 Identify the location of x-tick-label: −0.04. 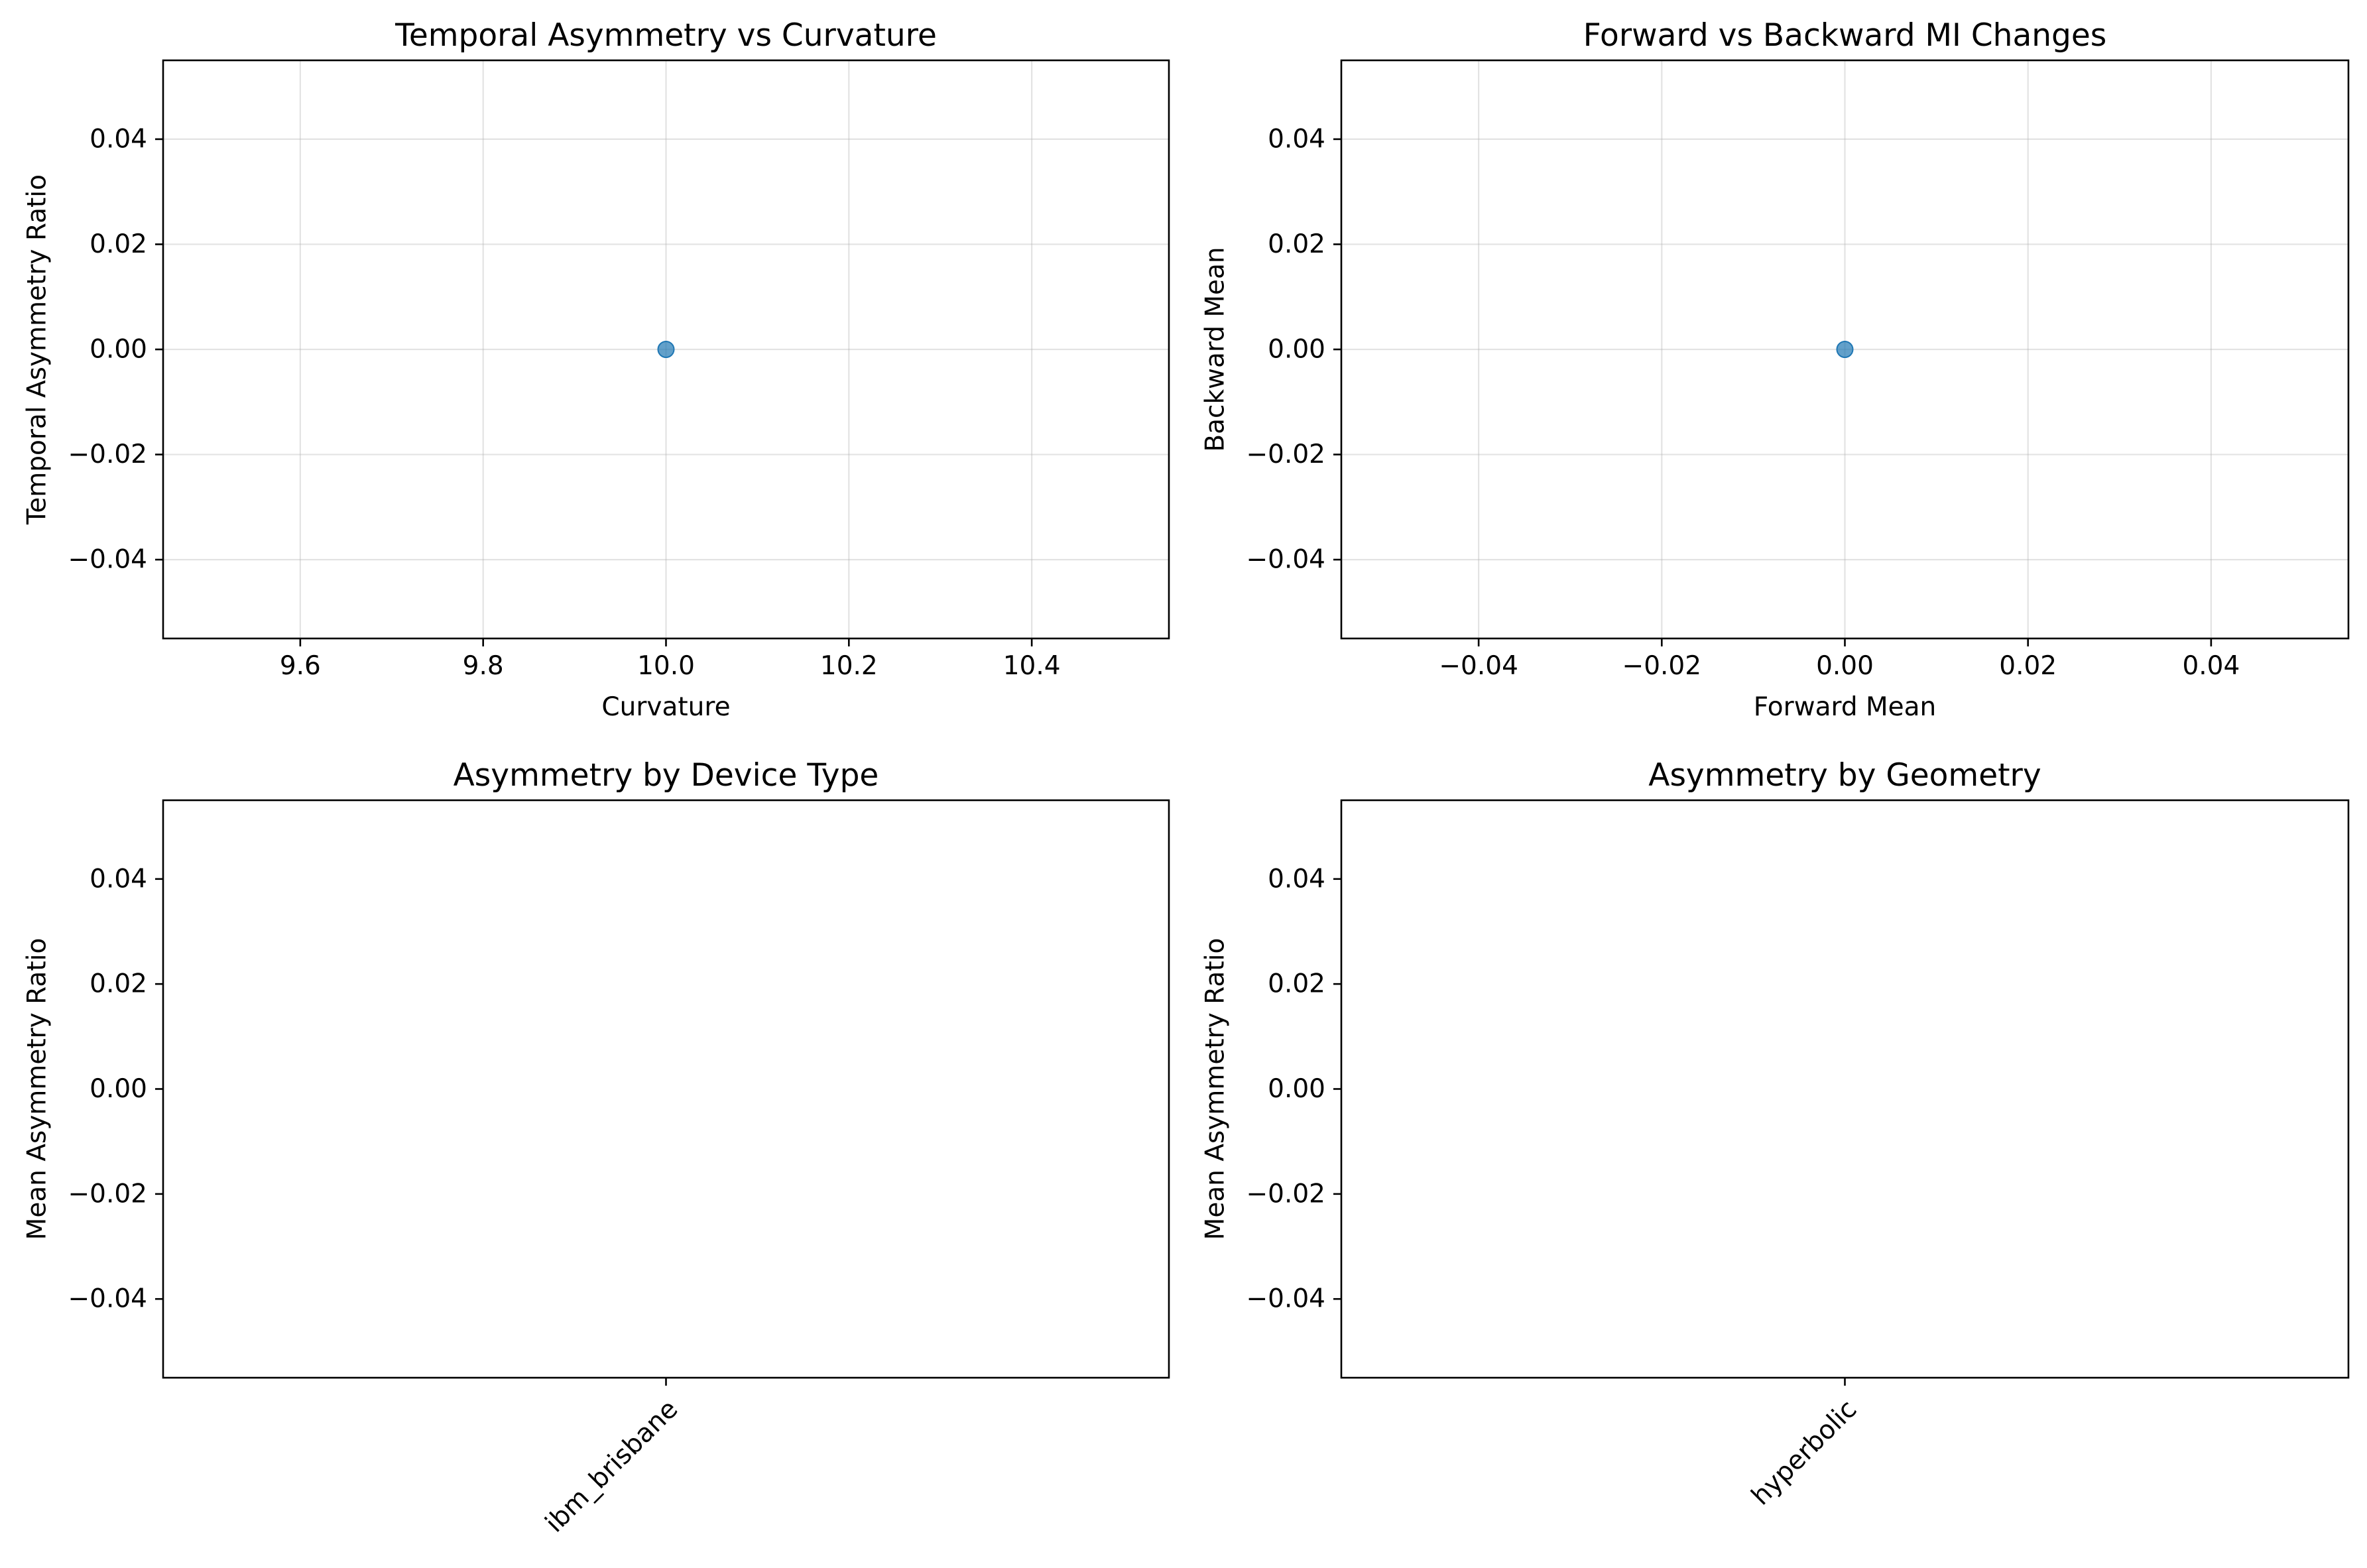
(1478, 666).